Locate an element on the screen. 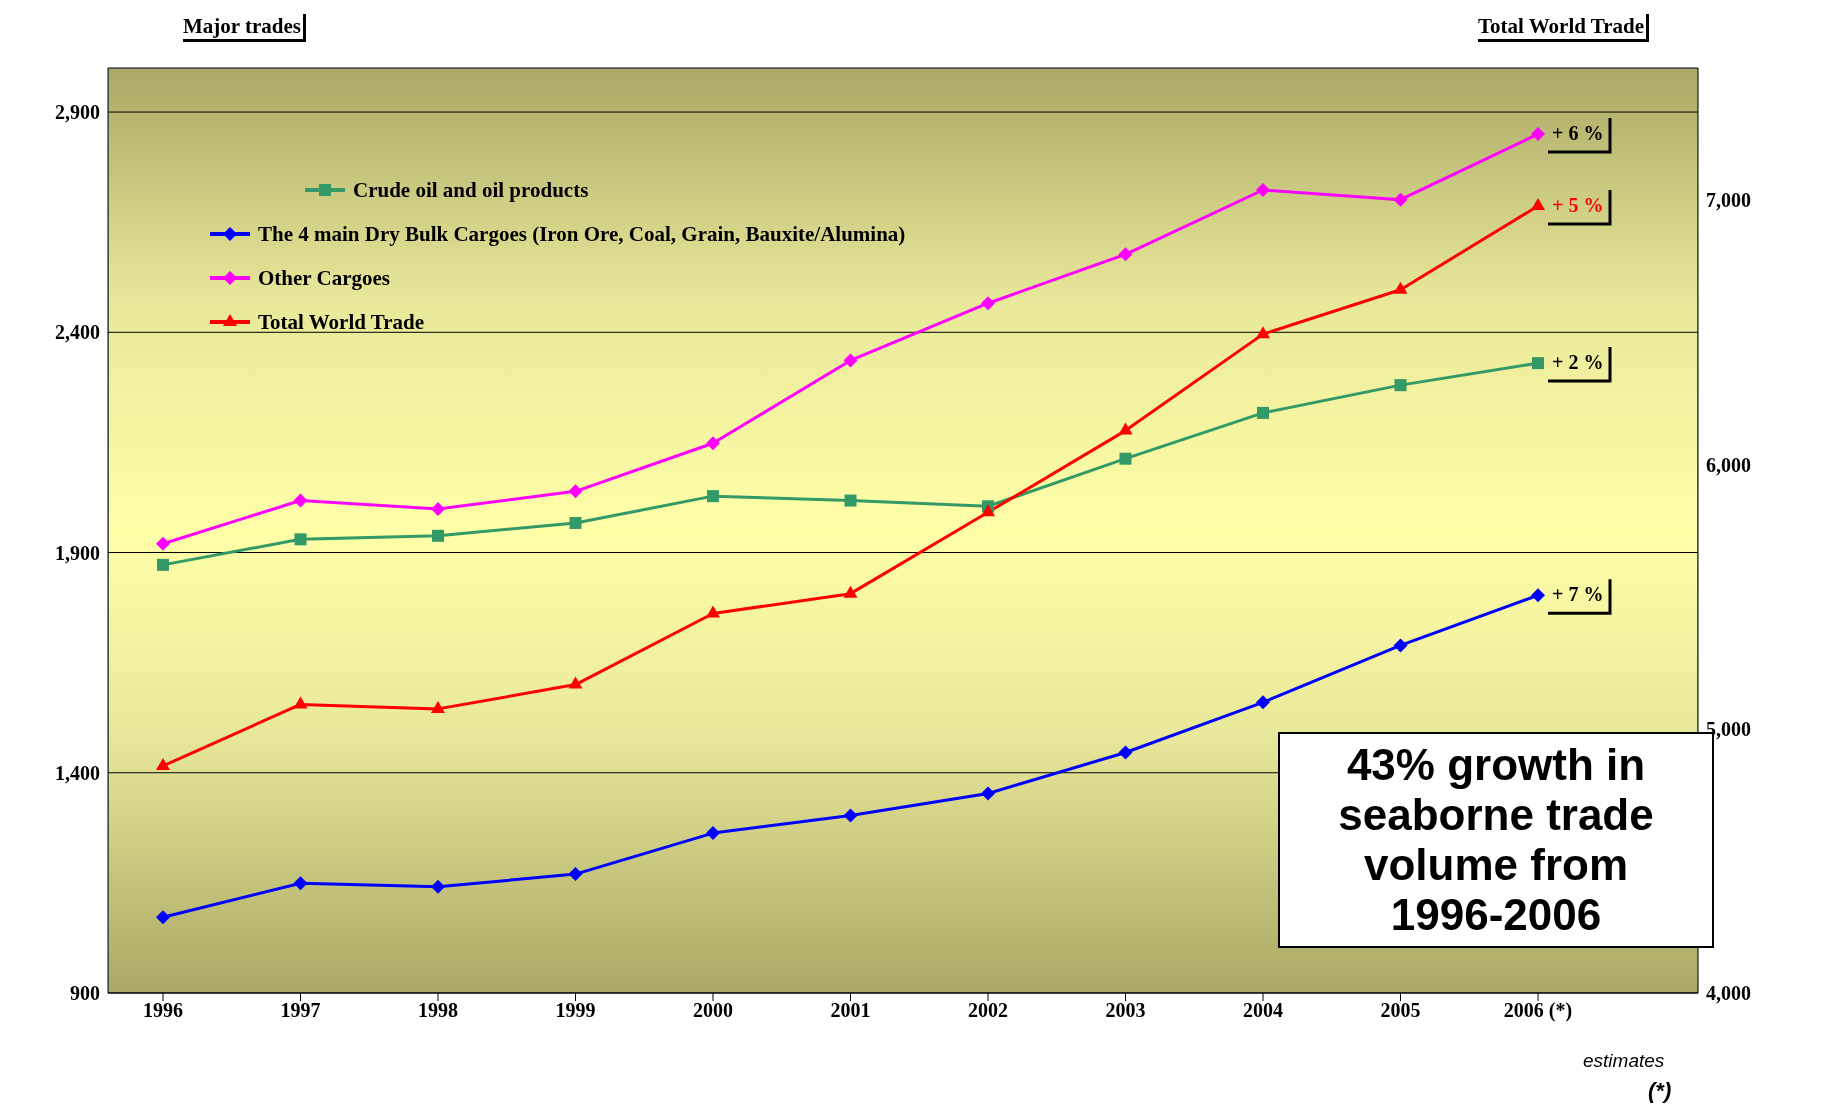  y2-tick-label: 7,000 is located at coordinates (1728, 200).